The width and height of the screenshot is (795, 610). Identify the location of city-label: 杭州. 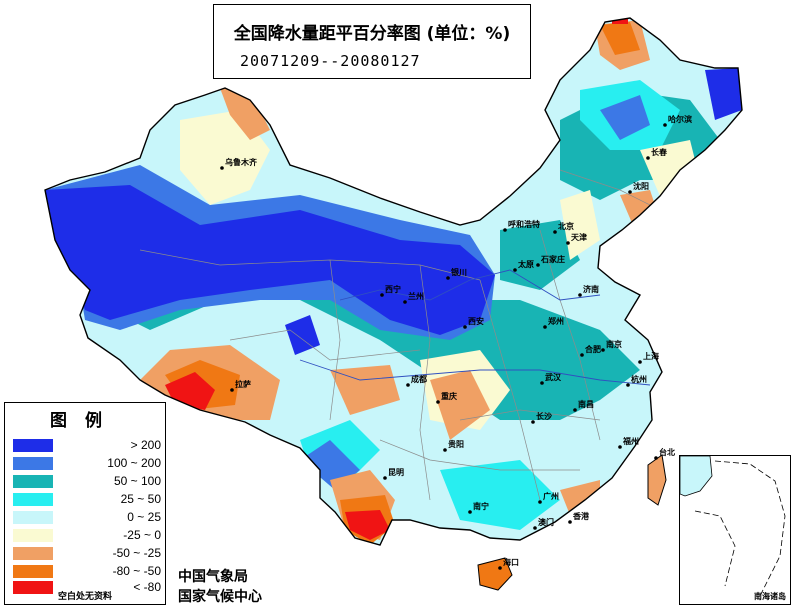
(639, 379).